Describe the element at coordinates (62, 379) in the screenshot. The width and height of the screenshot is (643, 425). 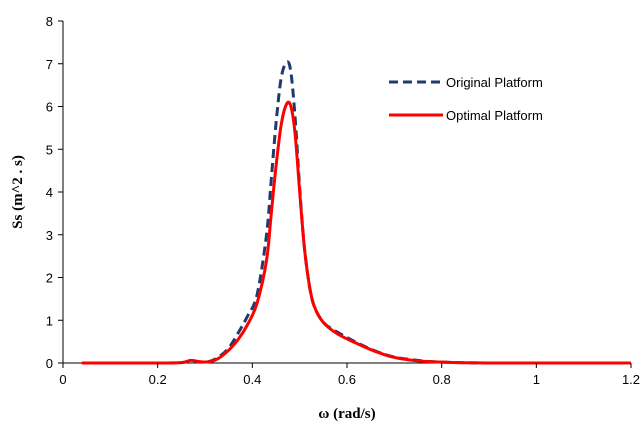
I see `x-tick-label: 0` at that location.